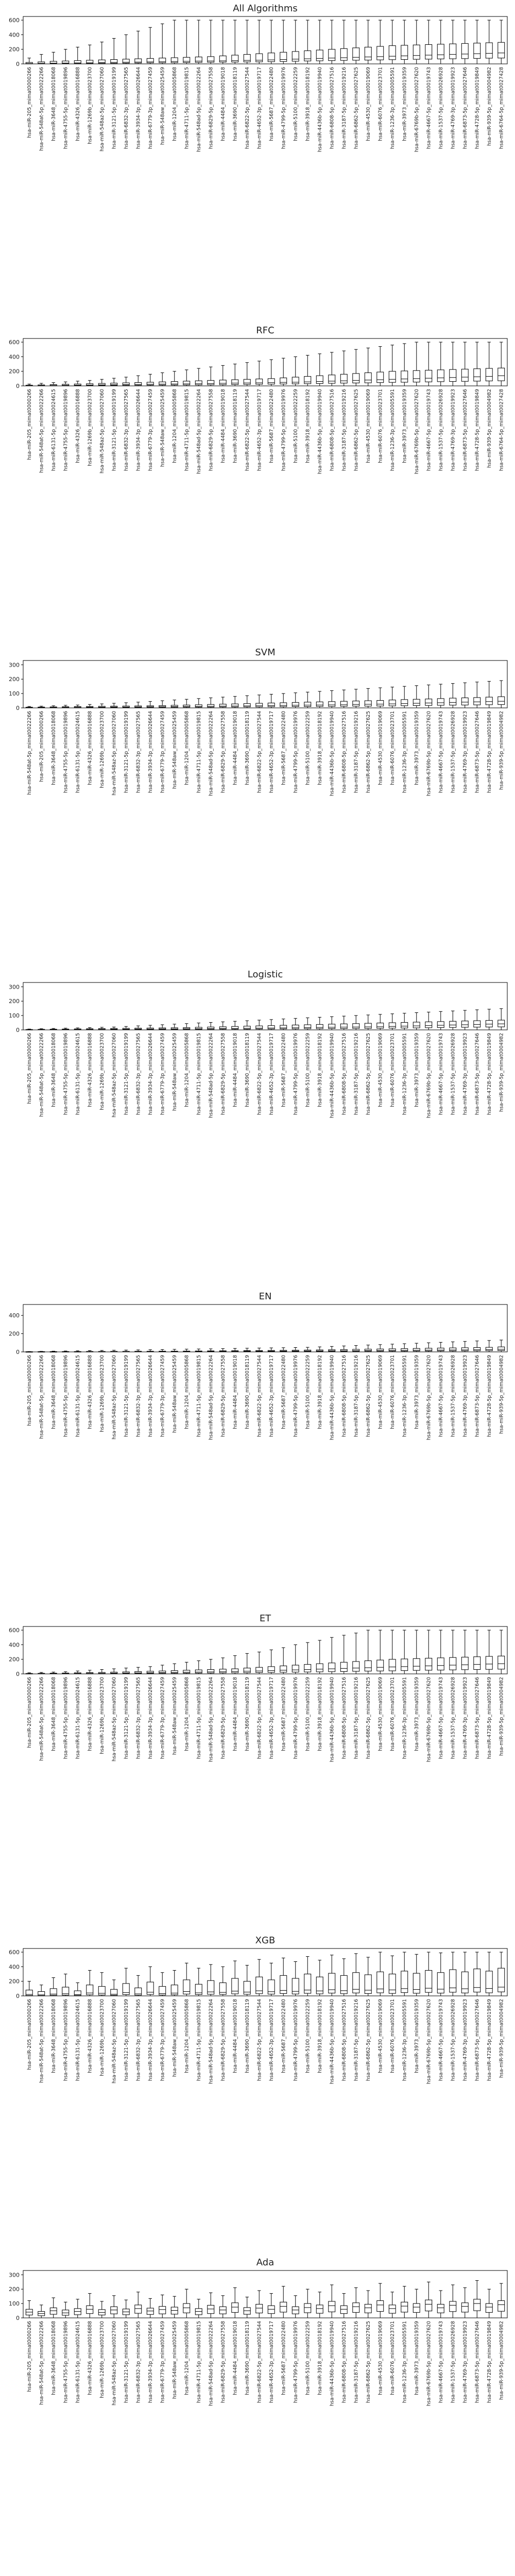  Describe the element at coordinates (114, 1719) in the screenshot. I see `x-tick-label: hsa-miR-548az-5p_mimat0027060` at that location.